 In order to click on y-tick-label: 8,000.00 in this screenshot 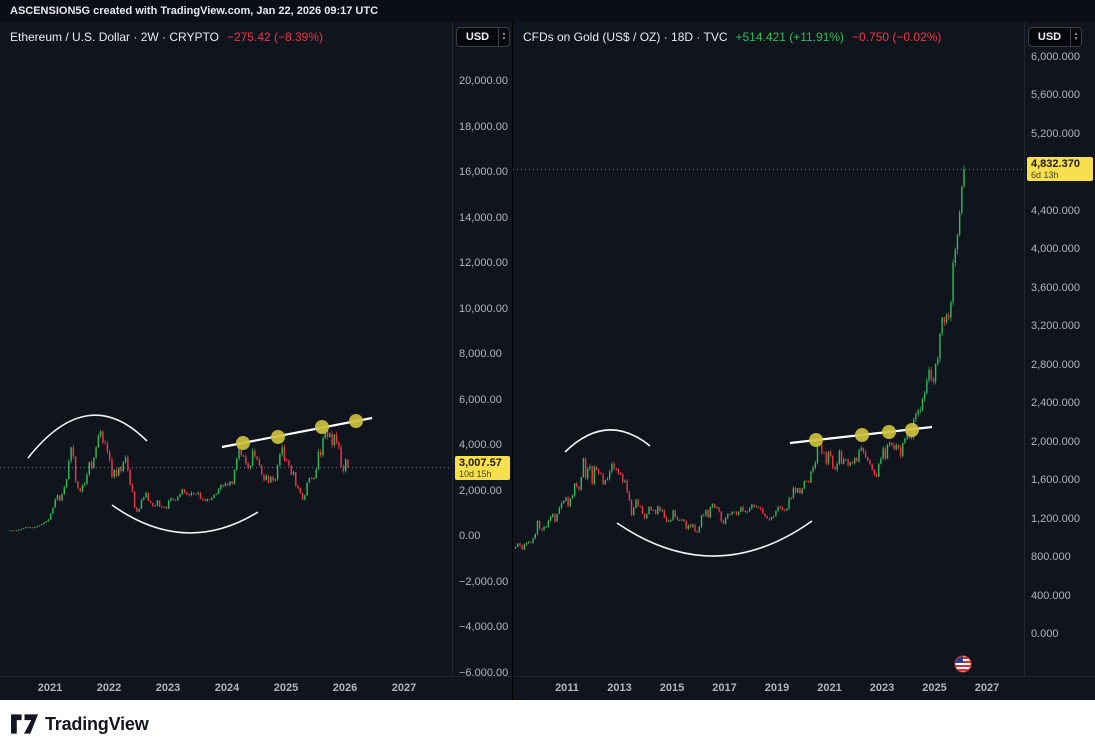, I will do `click(480, 354)`.